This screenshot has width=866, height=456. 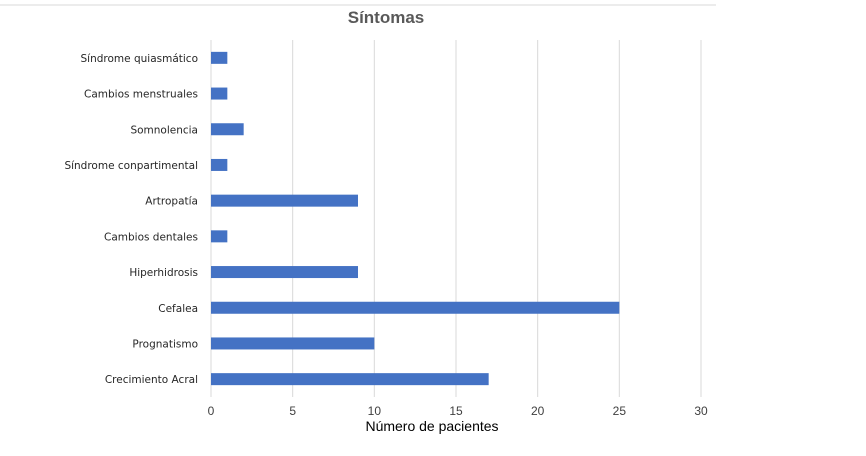 What do you see at coordinates (538, 411) in the screenshot?
I see `x-tick-label: 20` at bounding box center [538, 411].